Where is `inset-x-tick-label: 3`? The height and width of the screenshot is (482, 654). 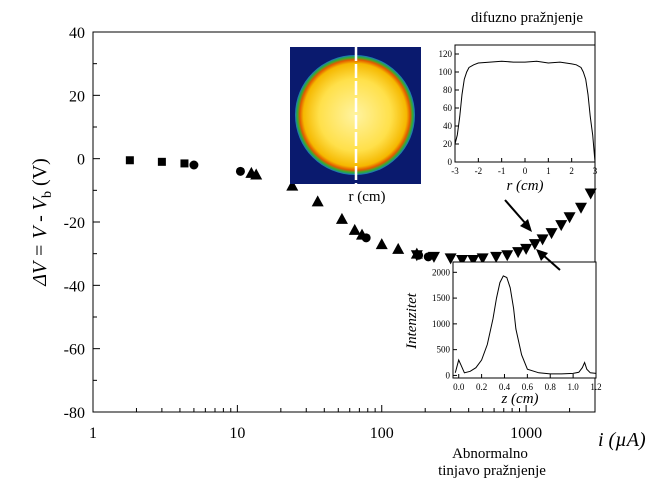 inset-x-tick-label: 3 is located at coordinates (595, 171).